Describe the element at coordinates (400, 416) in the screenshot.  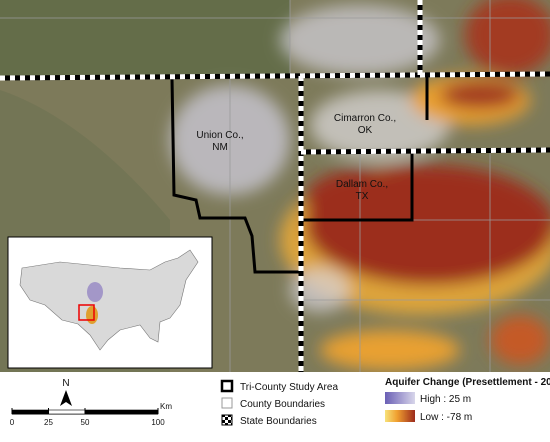
I see `low-swatch` at that location.